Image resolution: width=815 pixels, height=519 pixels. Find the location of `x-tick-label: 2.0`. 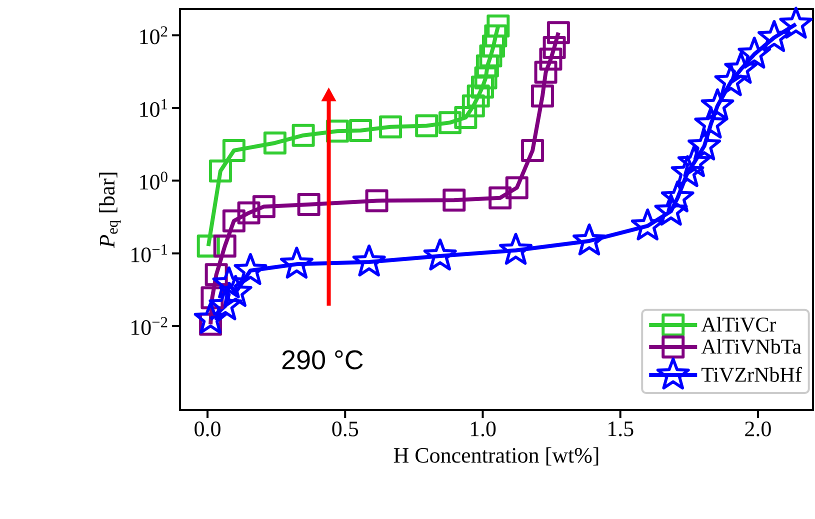

x-tick-label: 2.0 is located at coordinates (758, 429).